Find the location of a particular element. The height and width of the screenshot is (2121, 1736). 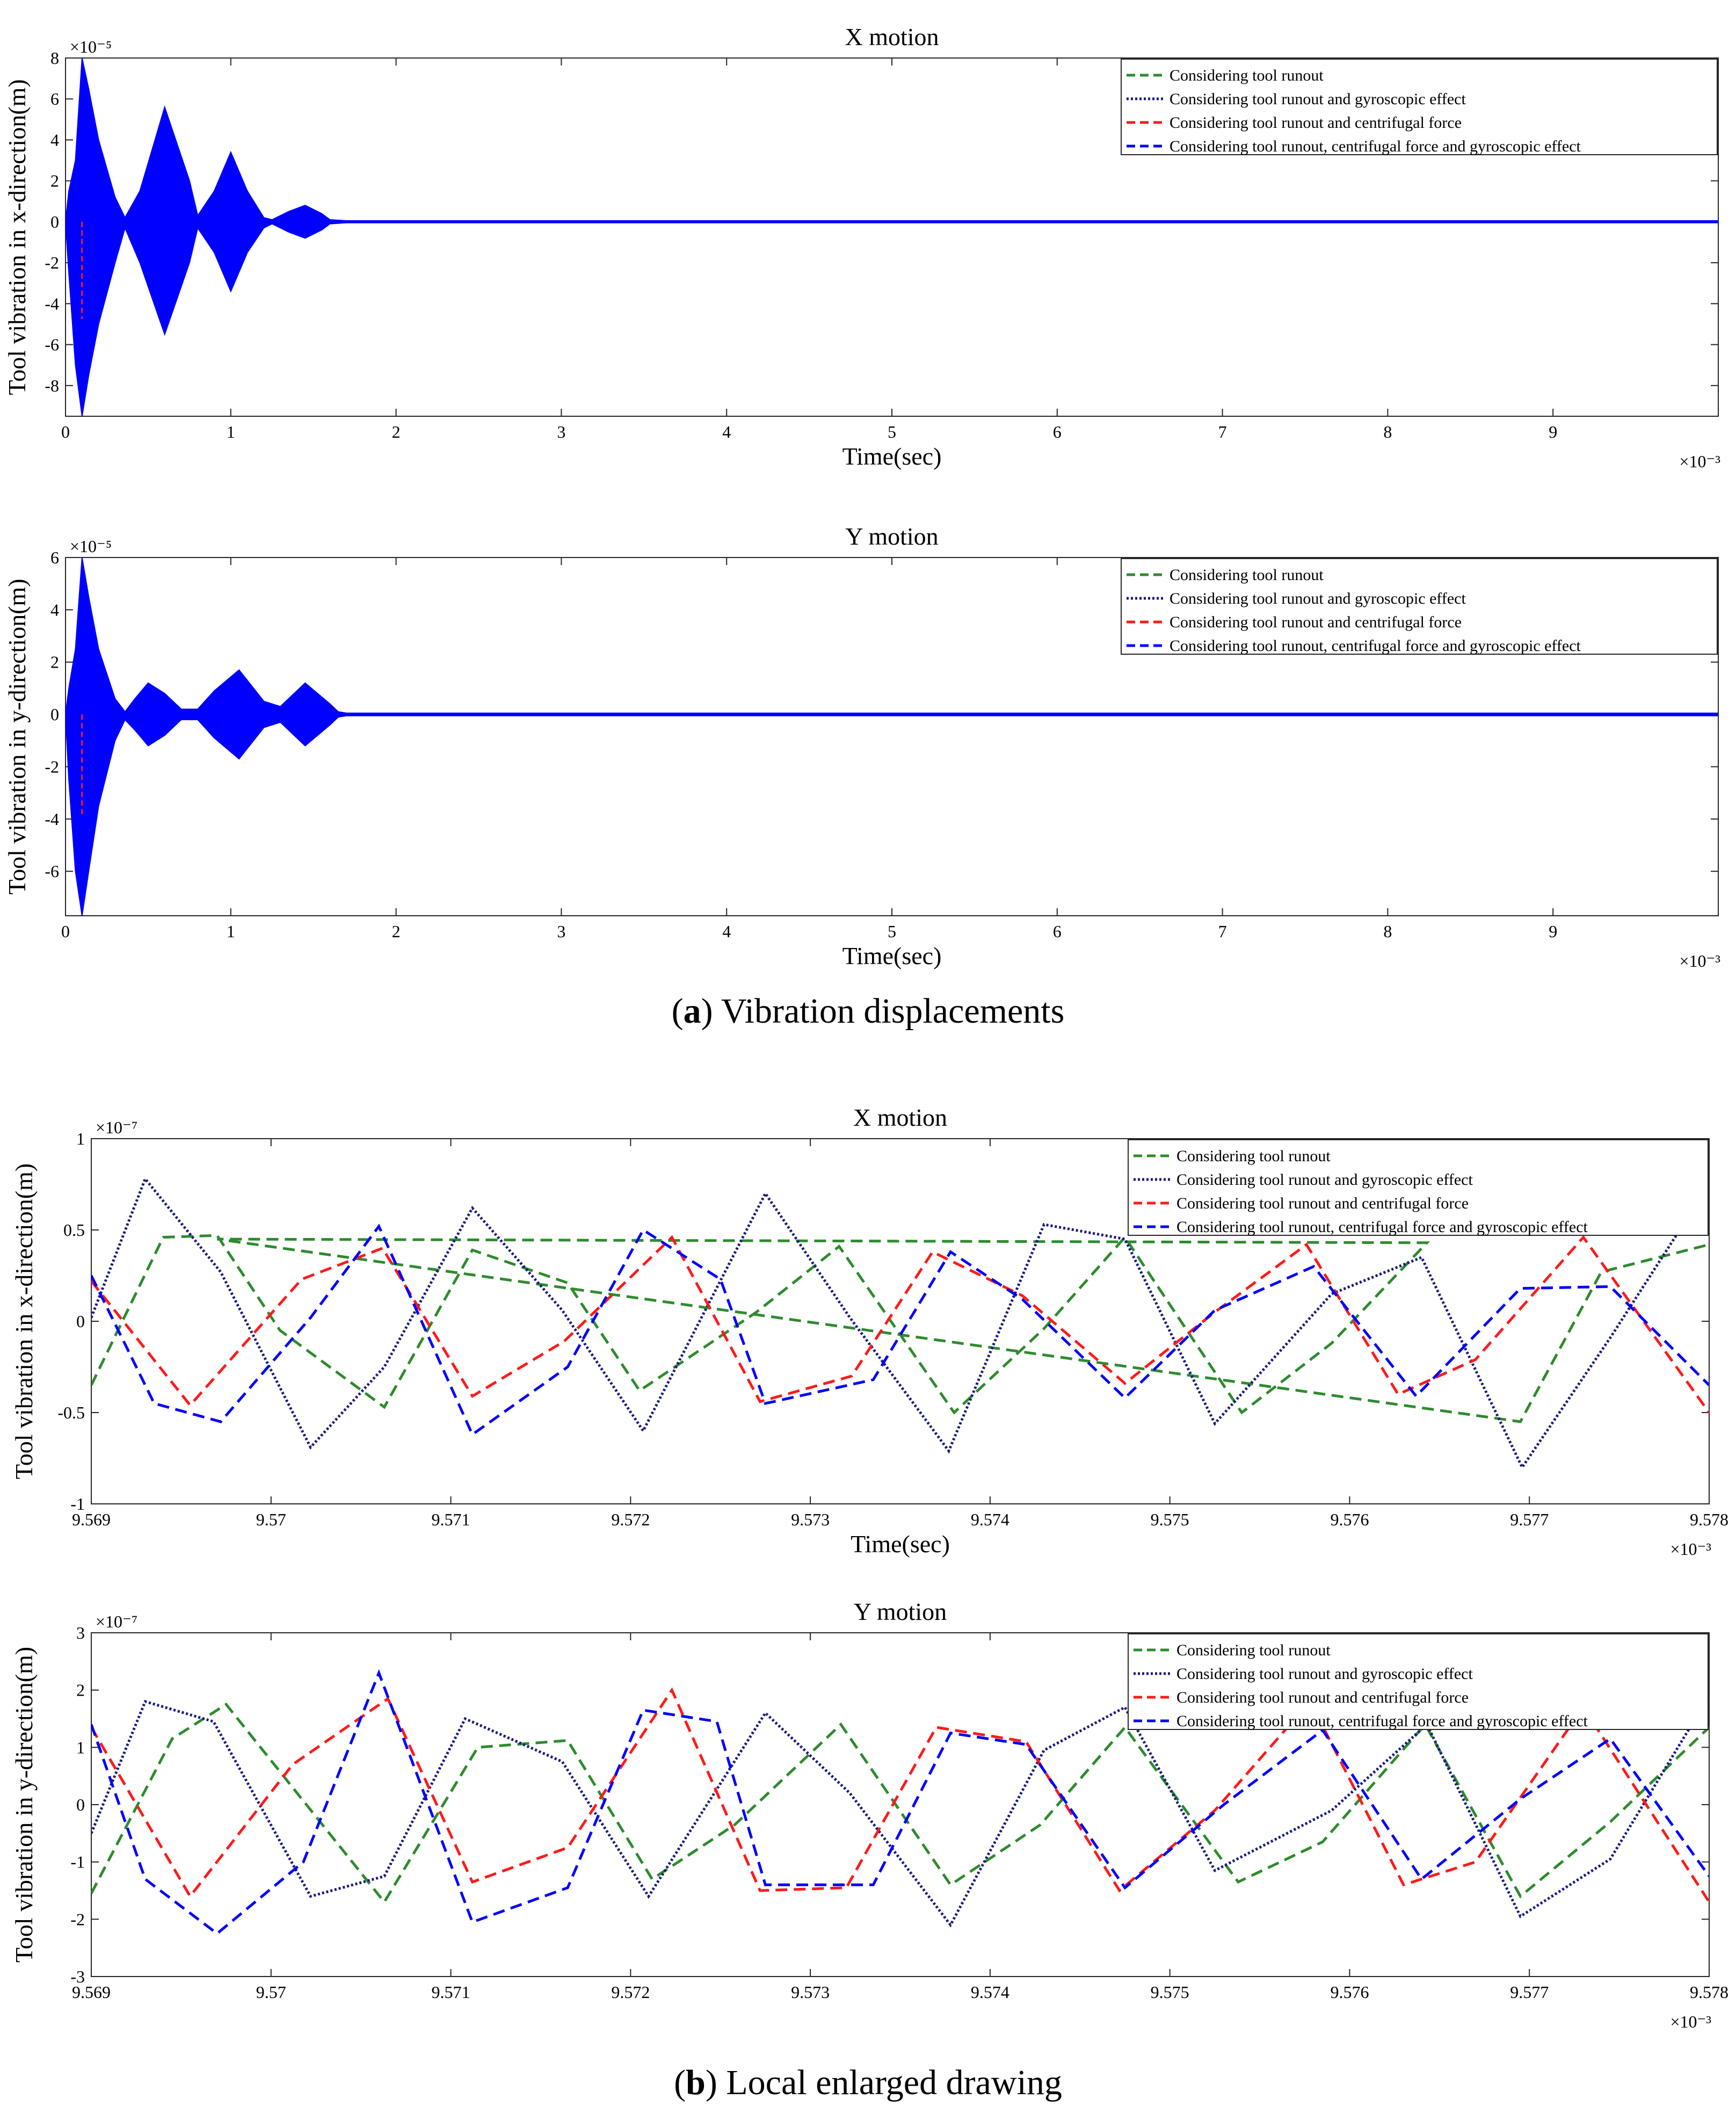

chart-title: X motion is located at coordinates (900, 1117).